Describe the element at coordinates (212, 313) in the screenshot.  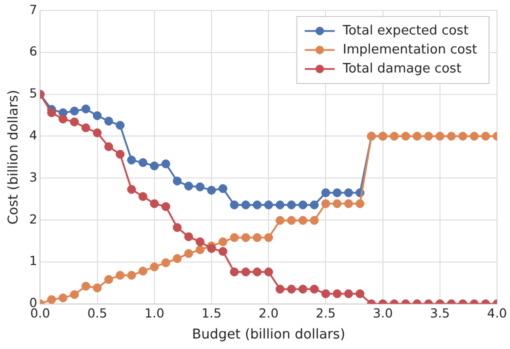
I see `x-tick-label: 1.5` at that location.